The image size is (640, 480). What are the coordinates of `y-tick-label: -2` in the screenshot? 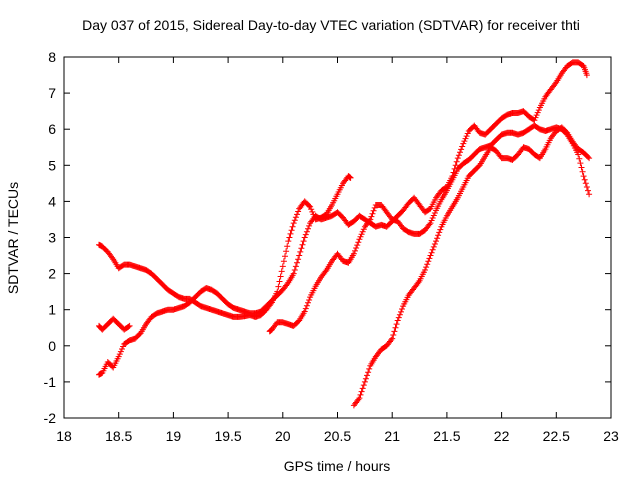 It's located at (50, 418).